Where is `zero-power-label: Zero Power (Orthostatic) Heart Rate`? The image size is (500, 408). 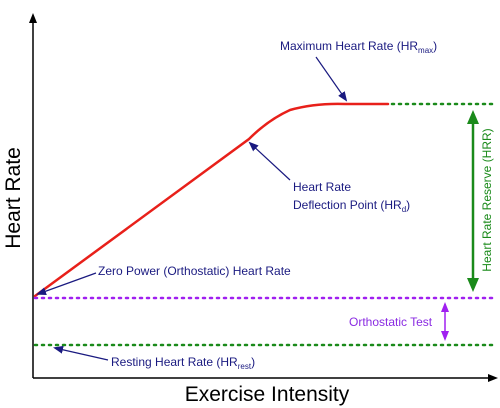
zero-power-label: Zero Power (Orthostatic) Heart Rate is located at coordinates (194, 271).